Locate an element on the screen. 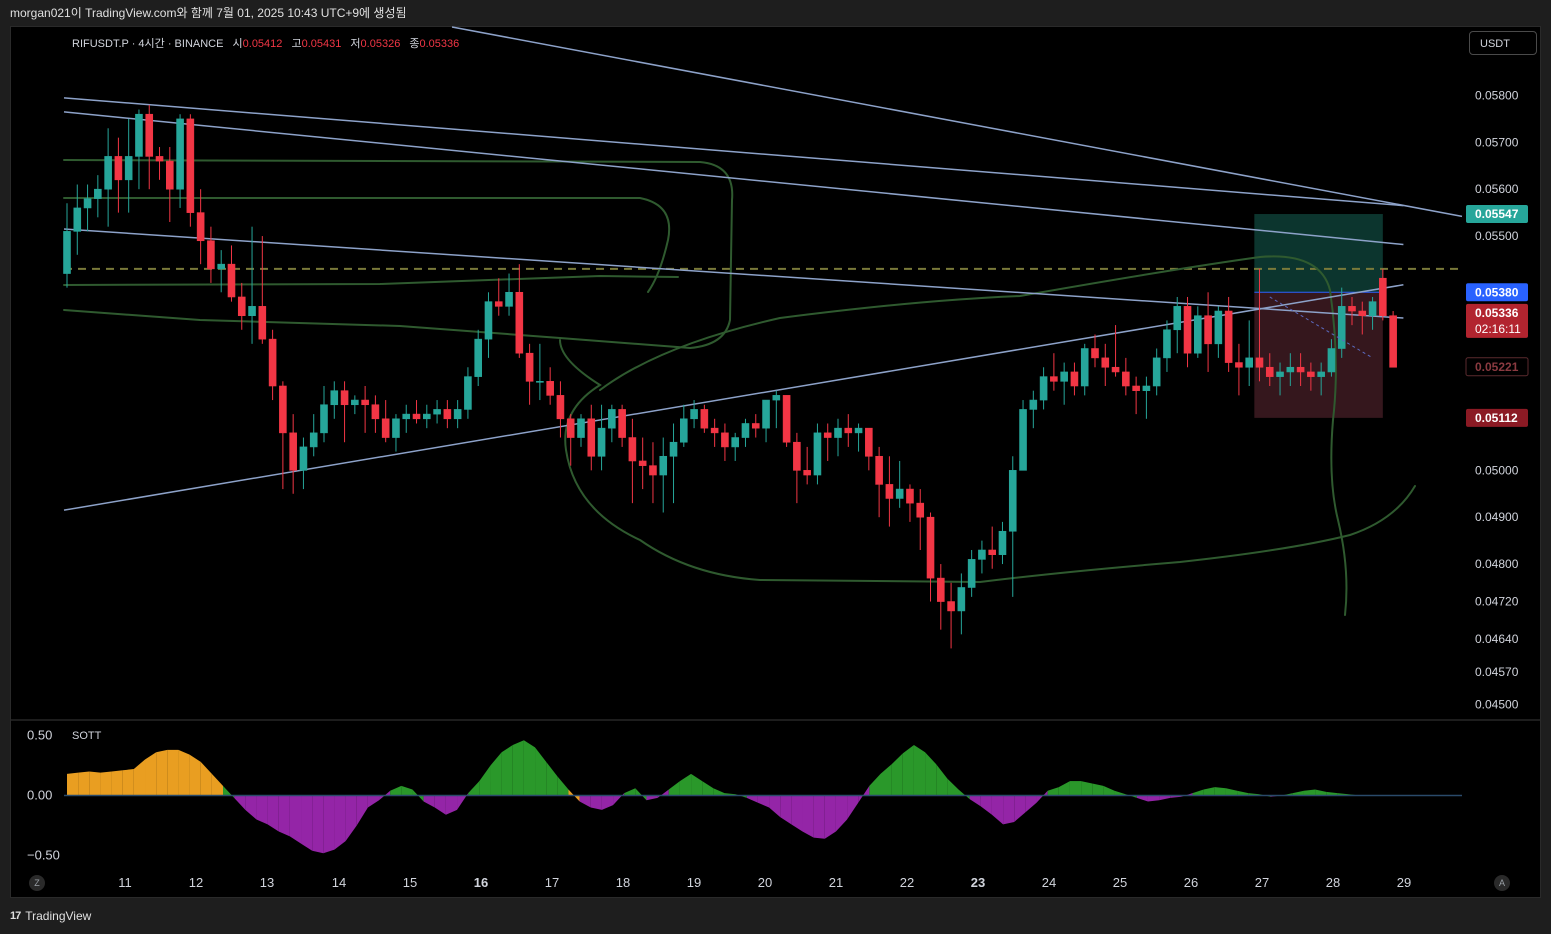  take-profit-zone is located at coordinates (1318, 253).